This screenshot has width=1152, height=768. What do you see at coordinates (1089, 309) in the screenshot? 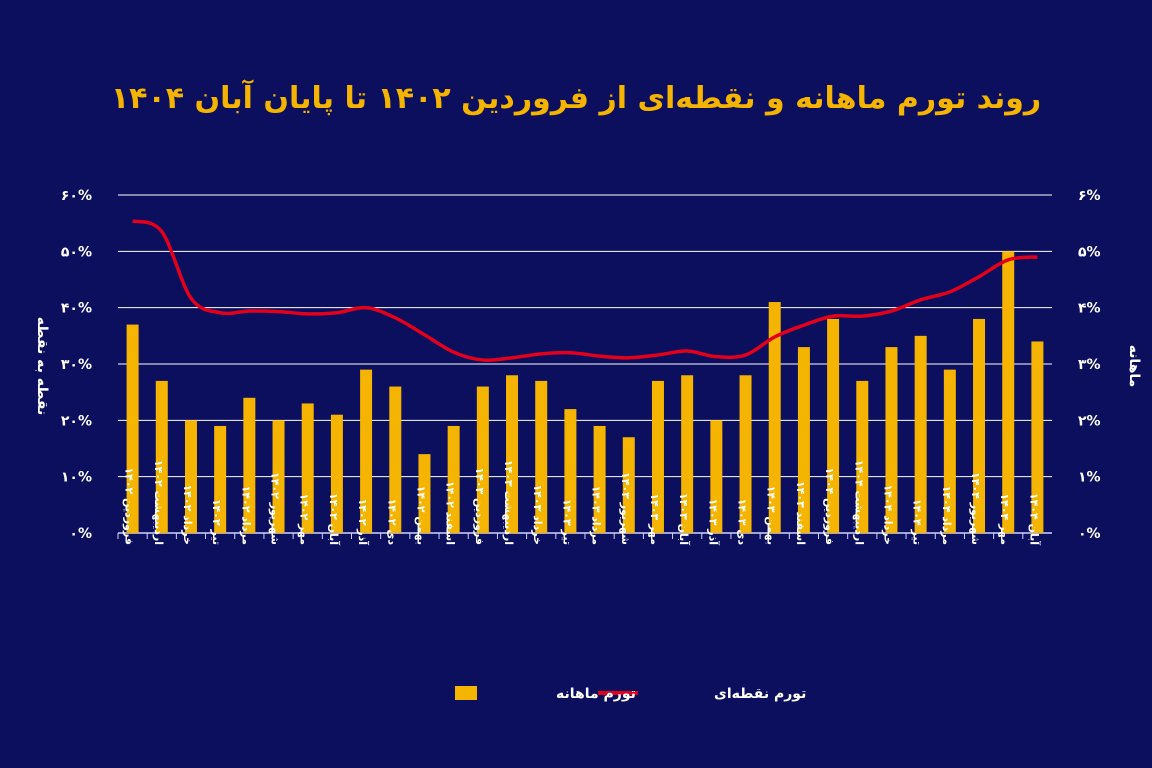
I see `right-tick-label: ۴%` at bounding box center [1089, 309].